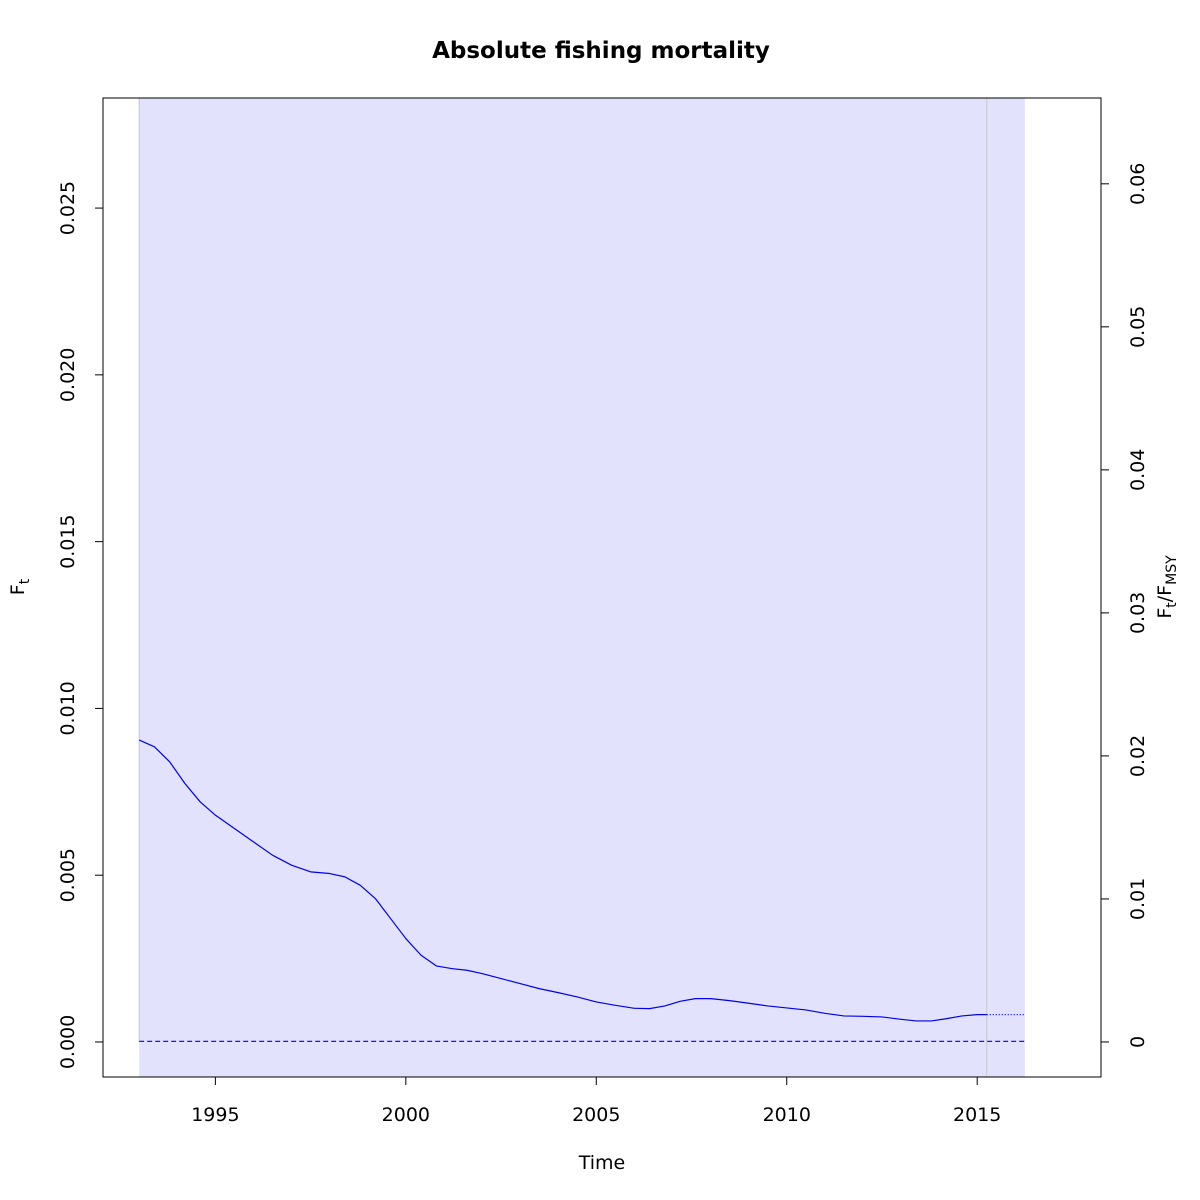 The height and width of the screenshot is (1200, 1200). What do you see at coordinates (787, 1115) in the screenshot?
I see `x-tick-label: 2010` at bounding box center [787, 1115].